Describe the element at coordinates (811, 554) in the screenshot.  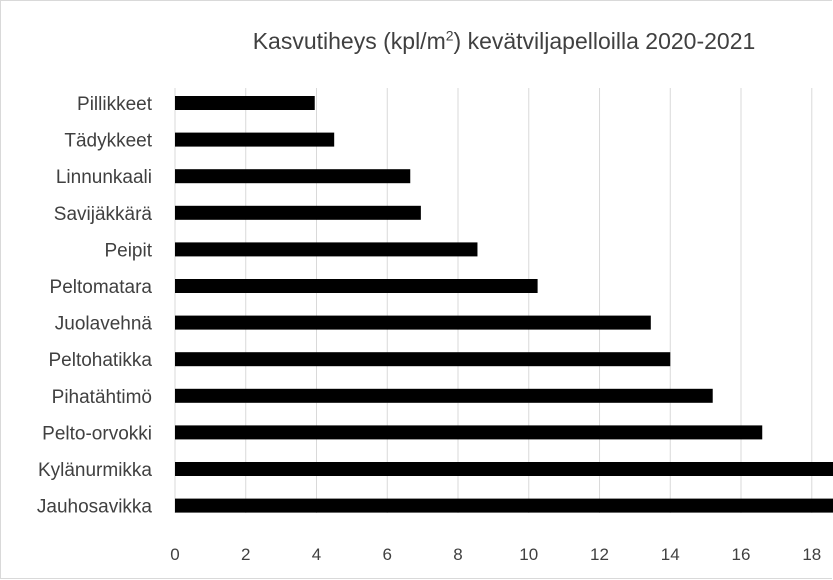
I see `x-tick-label: 18` at that location.